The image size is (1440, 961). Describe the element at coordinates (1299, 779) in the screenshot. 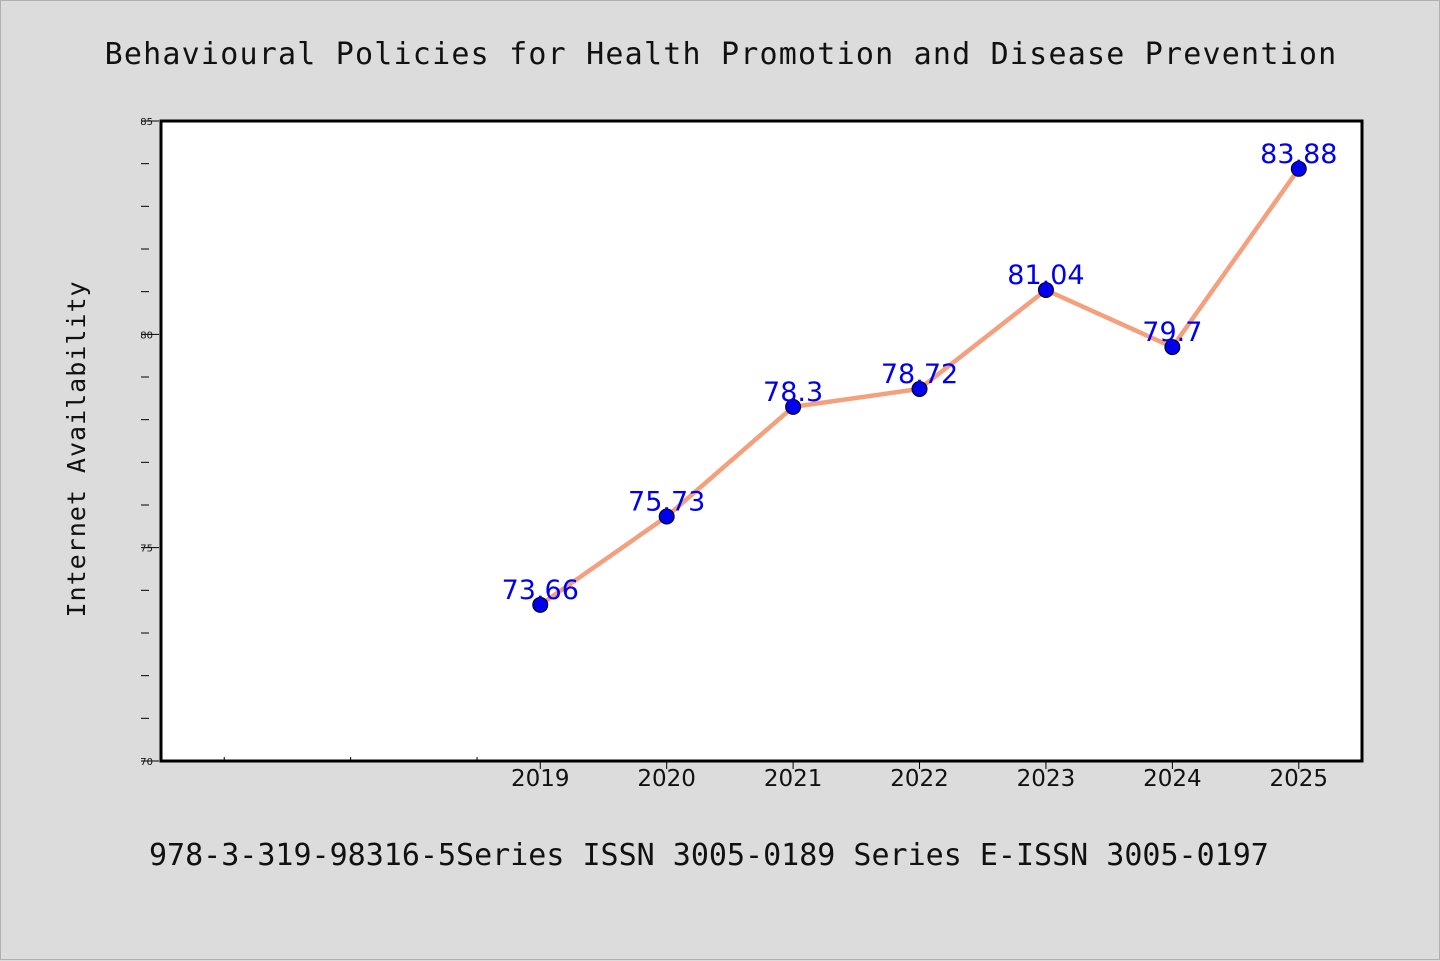

I see `x-tick-label: 2025` at that location.